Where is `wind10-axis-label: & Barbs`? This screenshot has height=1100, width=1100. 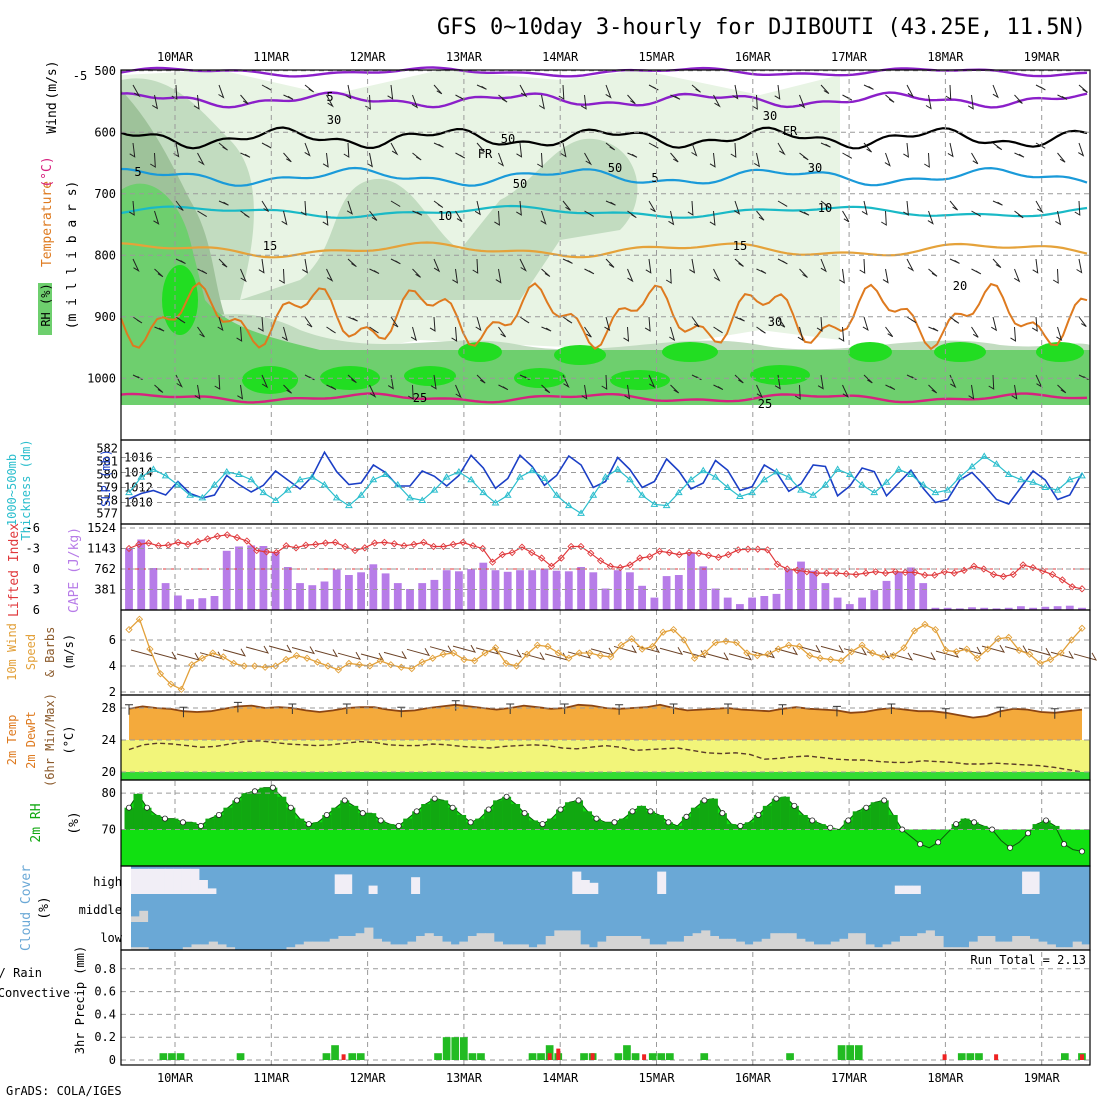 wind10-axis-label: & Barbs is located at coordinates (50, 652).